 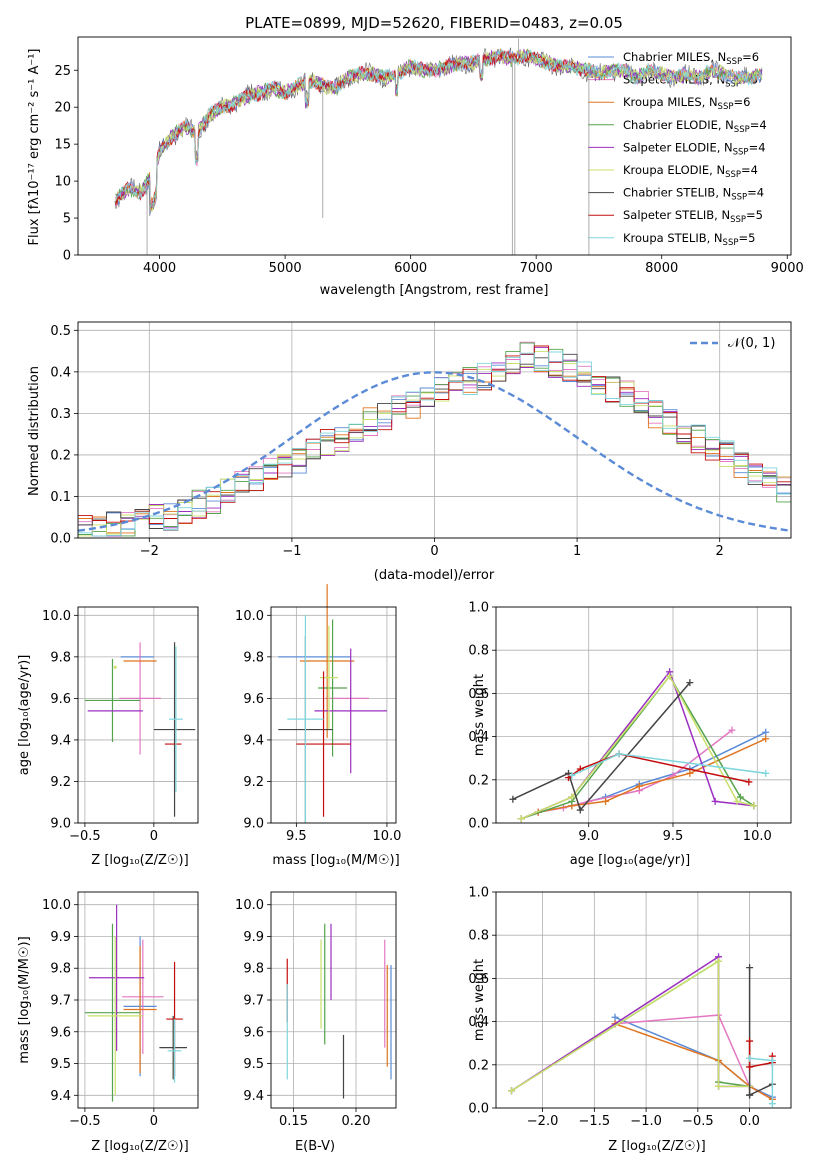 I want to click on gaussian-legend-label: 𝒩(0, 1), so click(x=751, y=343).